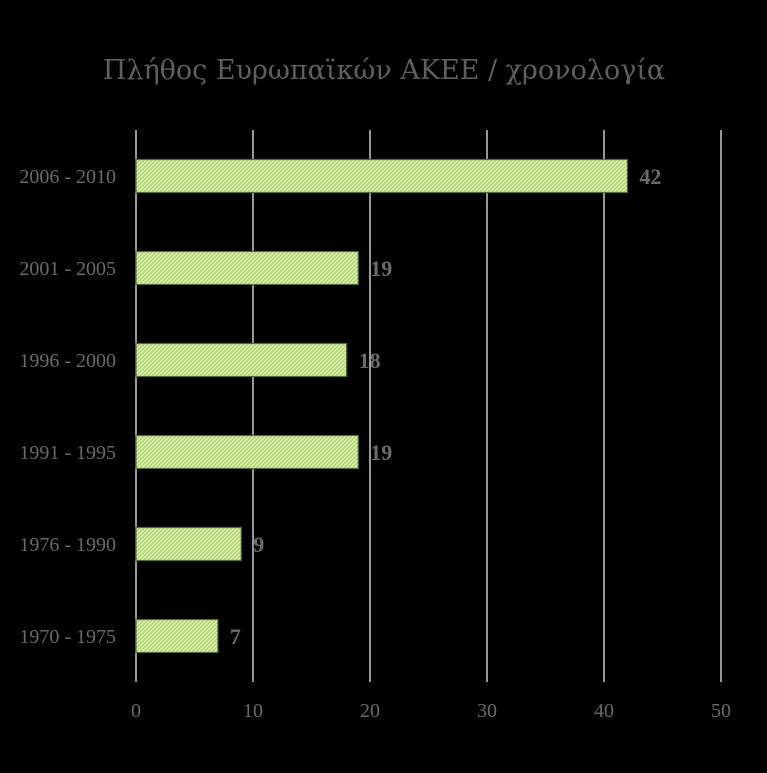 The height and width of the screenshot is (773, 767). What do you see at coordinates (258, 544) in the screenshot?
I see `data-label: 9` at bounding box center [258, 544].